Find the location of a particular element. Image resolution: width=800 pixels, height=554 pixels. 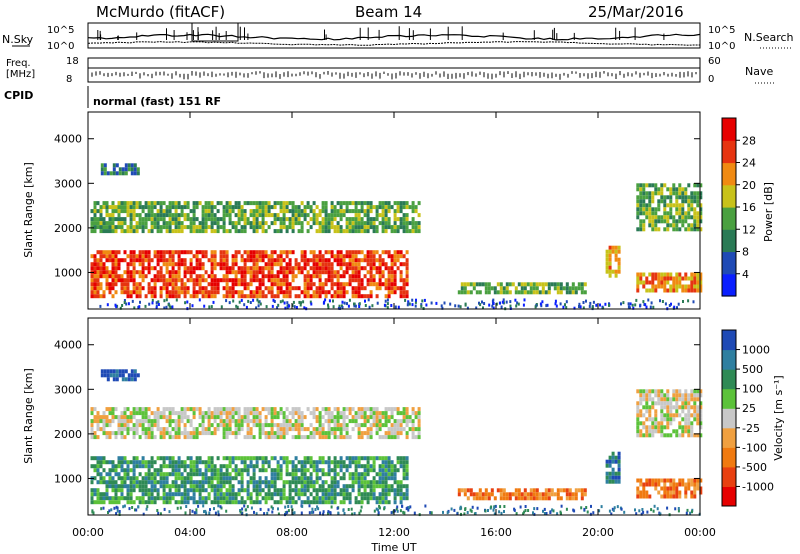

y-tick-label: 3000 is located at coordinates (68, 389).